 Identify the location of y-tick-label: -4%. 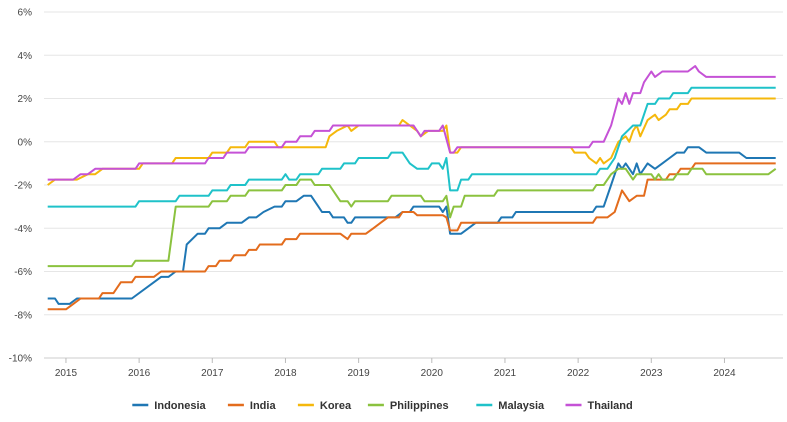
(23, 229).